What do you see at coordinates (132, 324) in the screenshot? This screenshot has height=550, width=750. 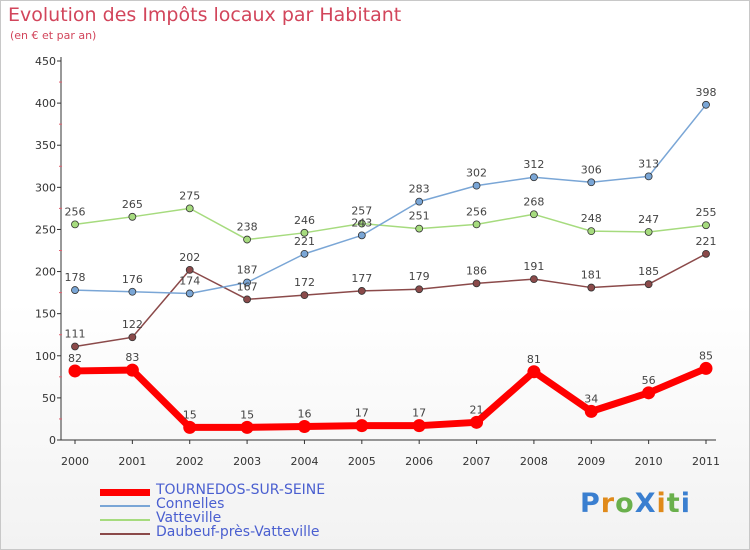 I see `data-label: 122` at bounding box center [132, 324].